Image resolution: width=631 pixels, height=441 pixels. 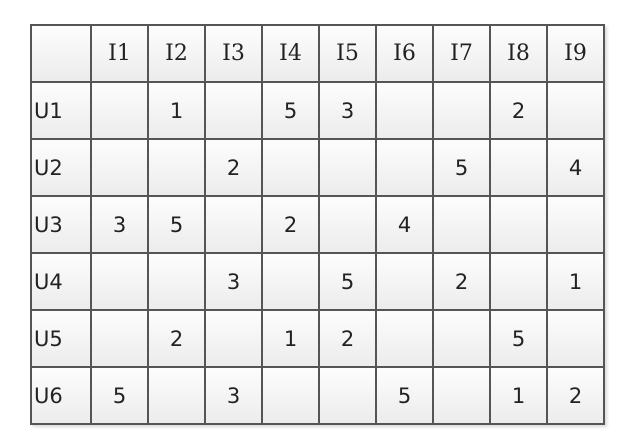 What do you see at coordinates (518, 53) in the screenshot?
I see `column-header: I8` at bounding box center [518, 53].